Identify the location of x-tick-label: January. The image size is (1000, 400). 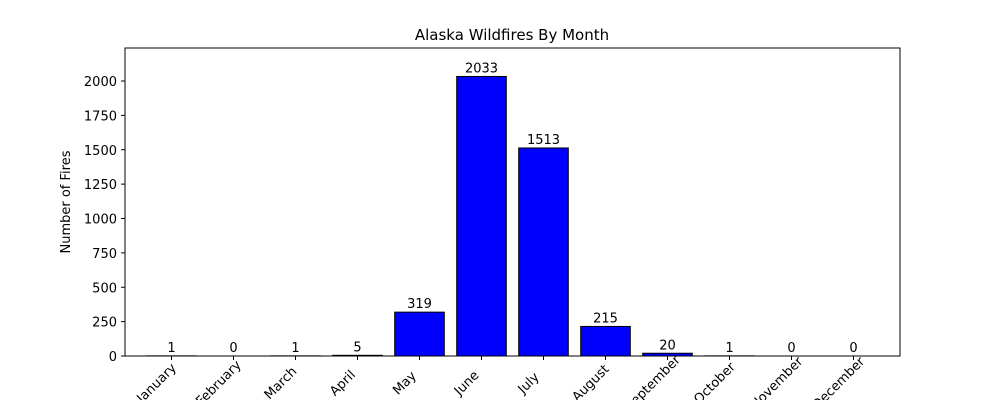
(157, 380).